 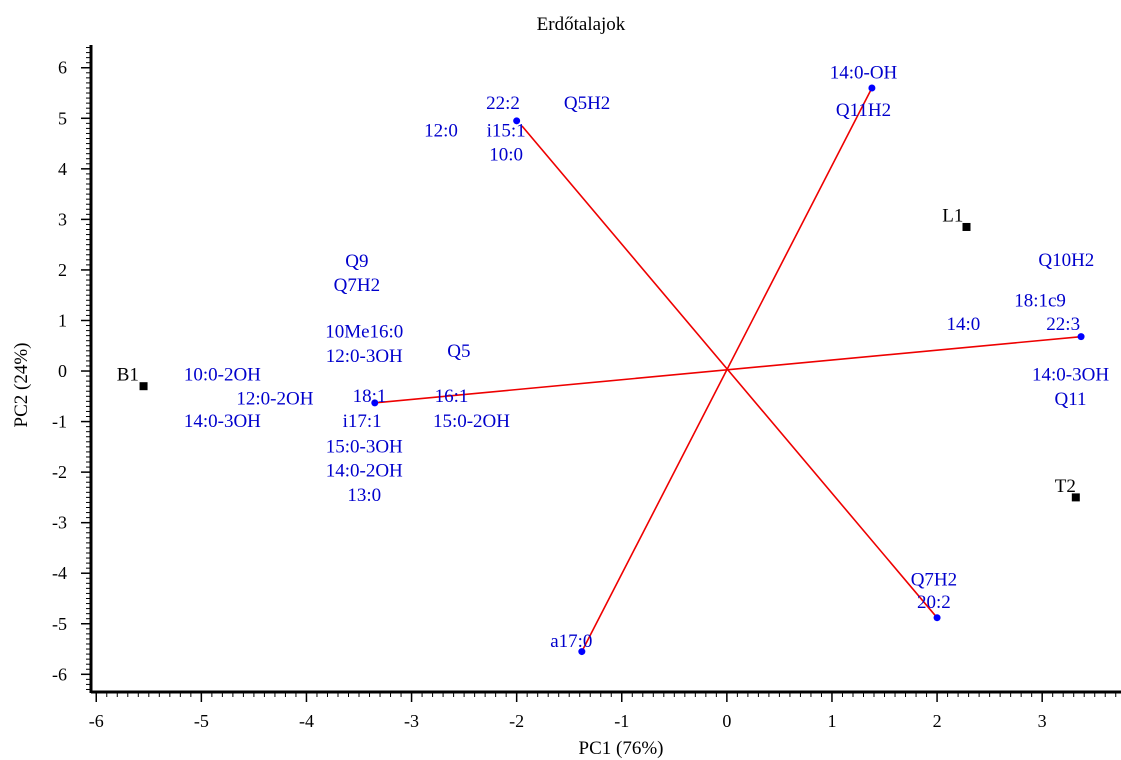 What do you see at coordinates (62, 68) in the screenshot?
I see `y-tick-label: 6` at bounding box center [62, 68].